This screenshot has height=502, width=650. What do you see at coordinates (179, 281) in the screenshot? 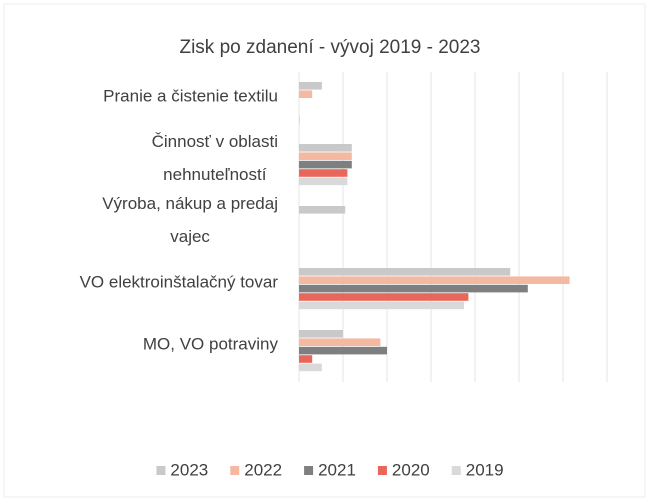
I see `category-label: VO elektroinštalačný tovar` at bounding box center [179, 281].